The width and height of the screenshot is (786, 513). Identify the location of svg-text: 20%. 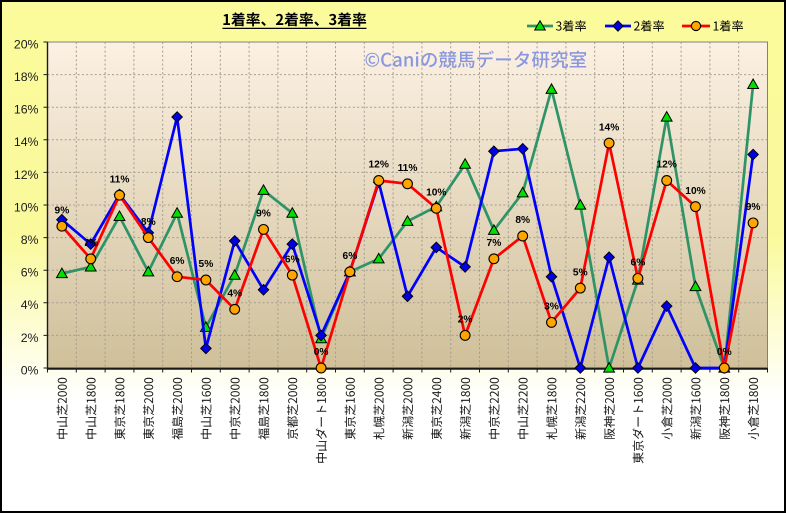
(26, 44).